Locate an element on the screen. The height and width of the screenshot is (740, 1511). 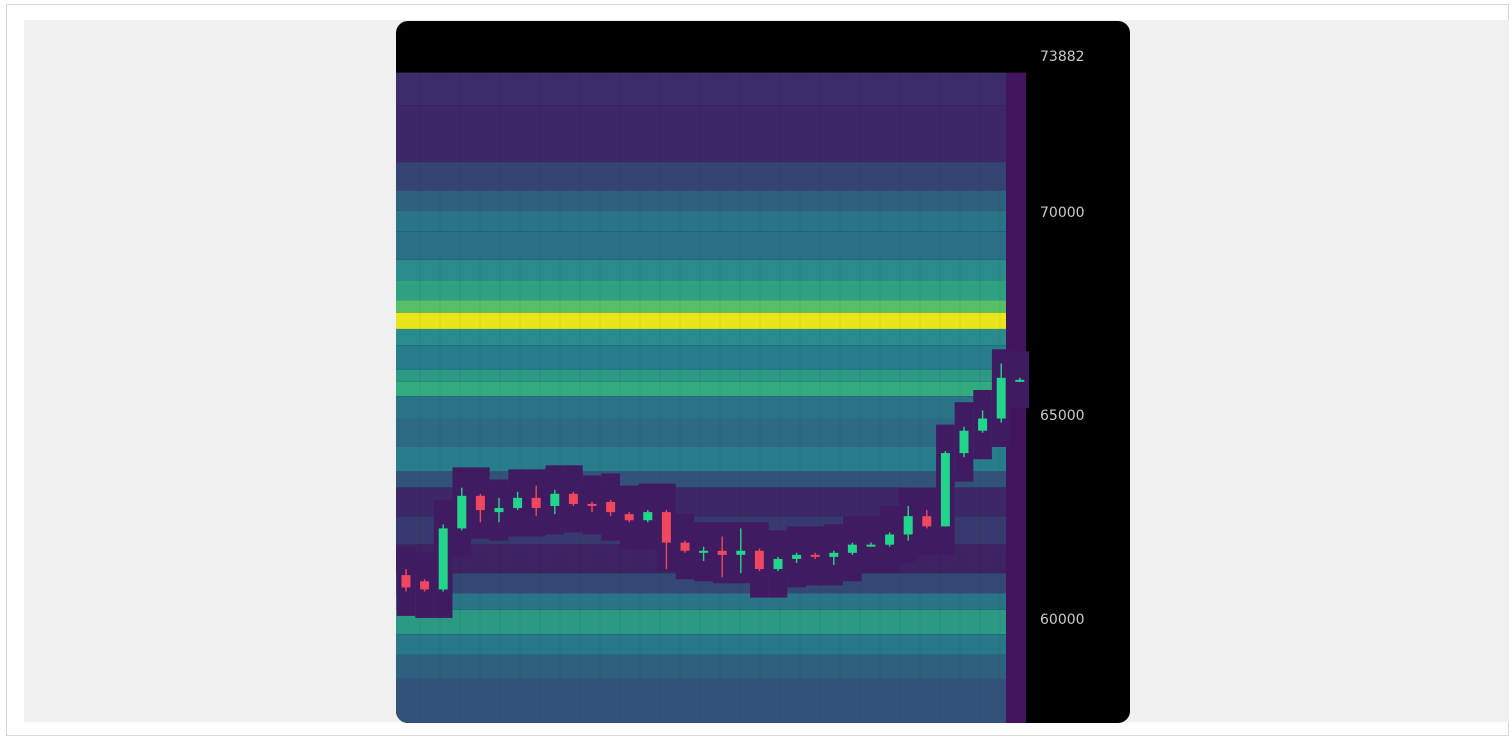
y-tick-label-max: 73882 is located at coordinates (1062, 57).